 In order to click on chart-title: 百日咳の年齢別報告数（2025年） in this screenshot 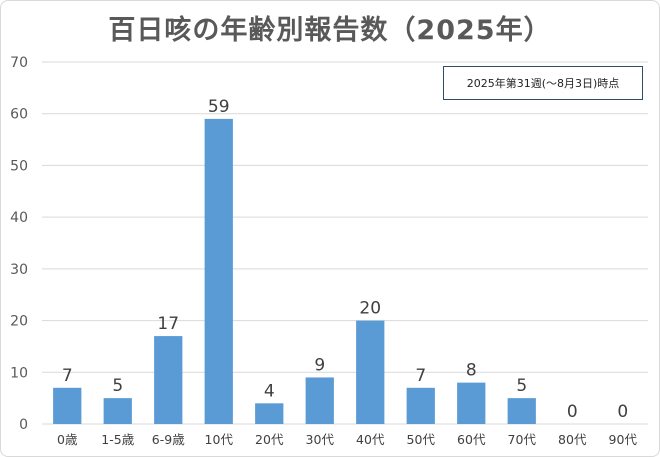, I will do `click(330, 30)`.